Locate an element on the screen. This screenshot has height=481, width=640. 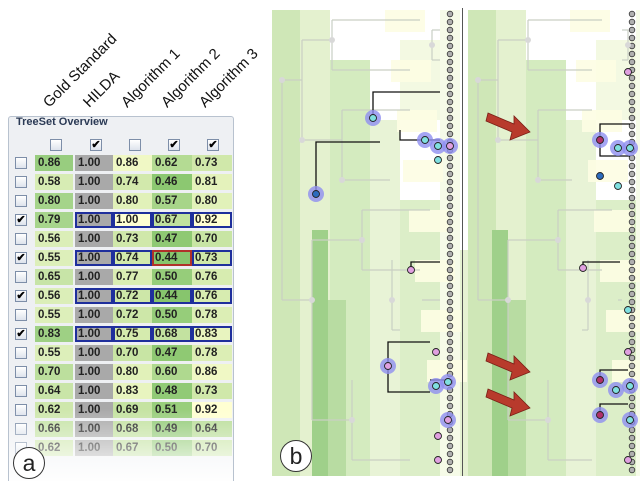
score-cell: 0.75 is located at coordinates (132, 334).